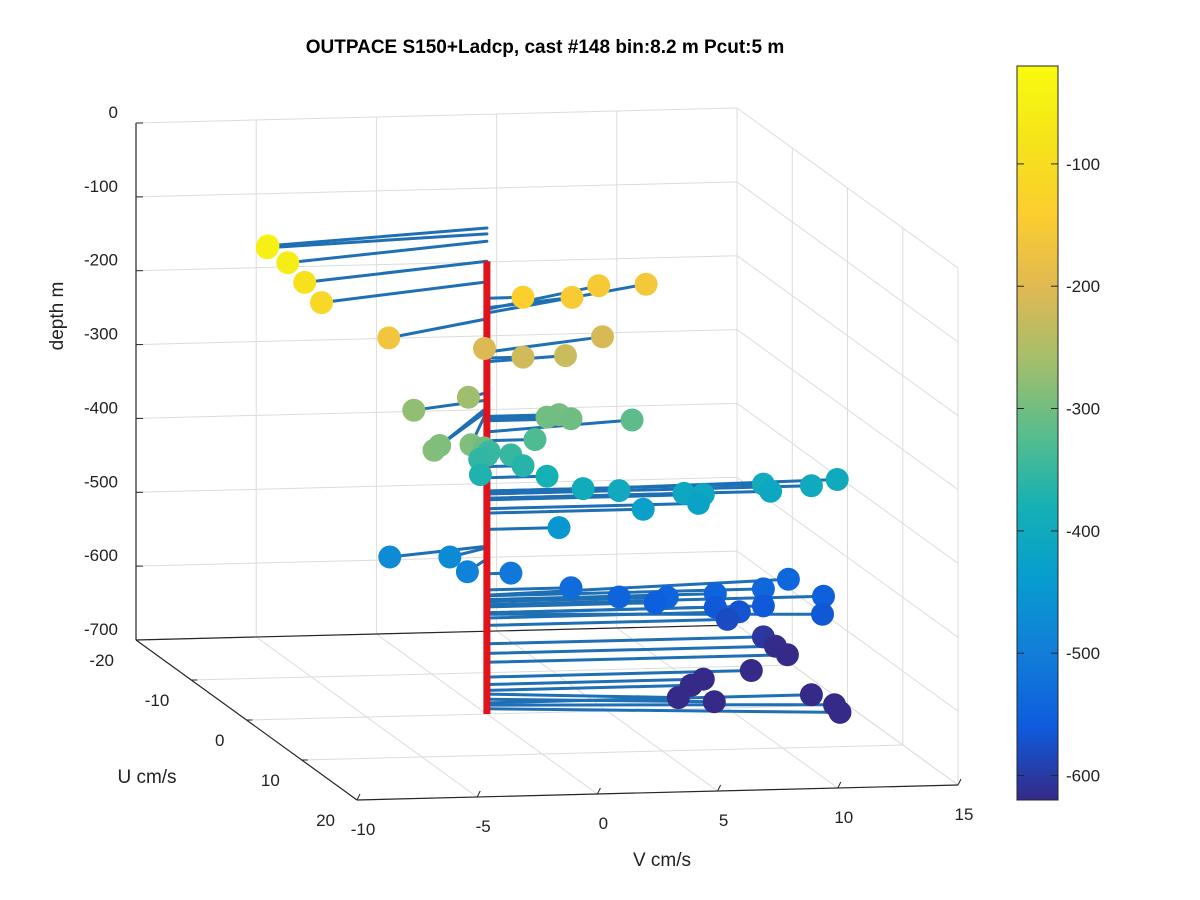  What do you see at coordinates (723, 820) in the screenshot?
I see `x-tick-label: 5` at bounding box center [723, 820].